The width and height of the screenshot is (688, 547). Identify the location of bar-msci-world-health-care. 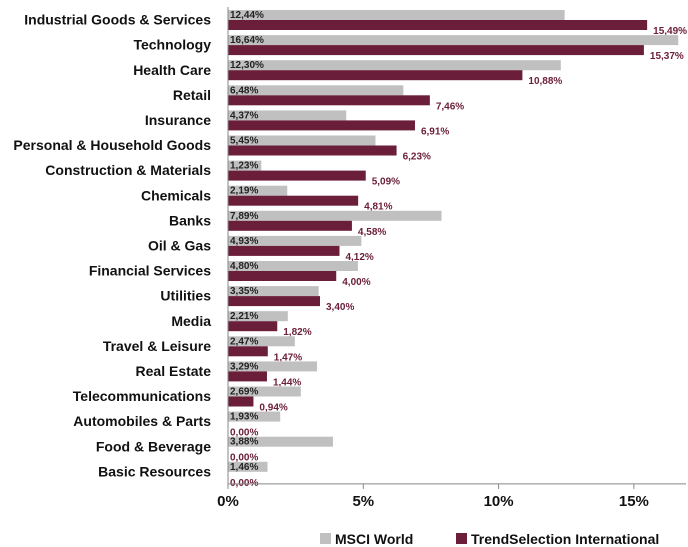
(394, 65).